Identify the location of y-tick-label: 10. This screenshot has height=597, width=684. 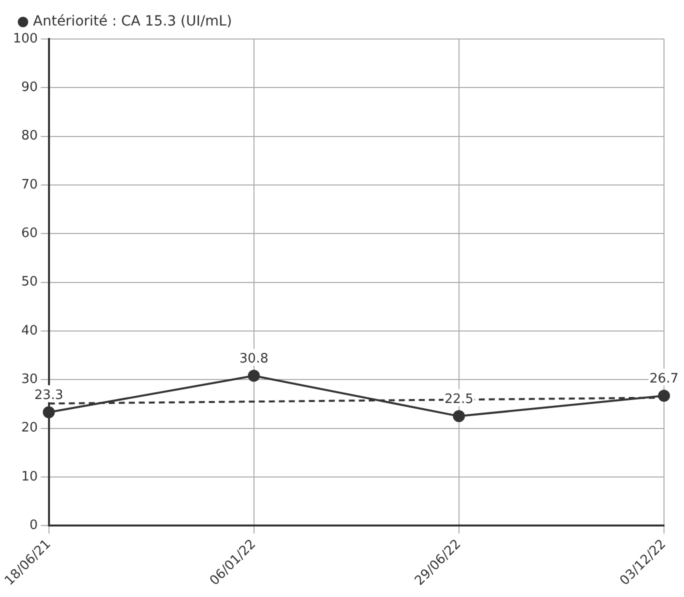
(29, 476).